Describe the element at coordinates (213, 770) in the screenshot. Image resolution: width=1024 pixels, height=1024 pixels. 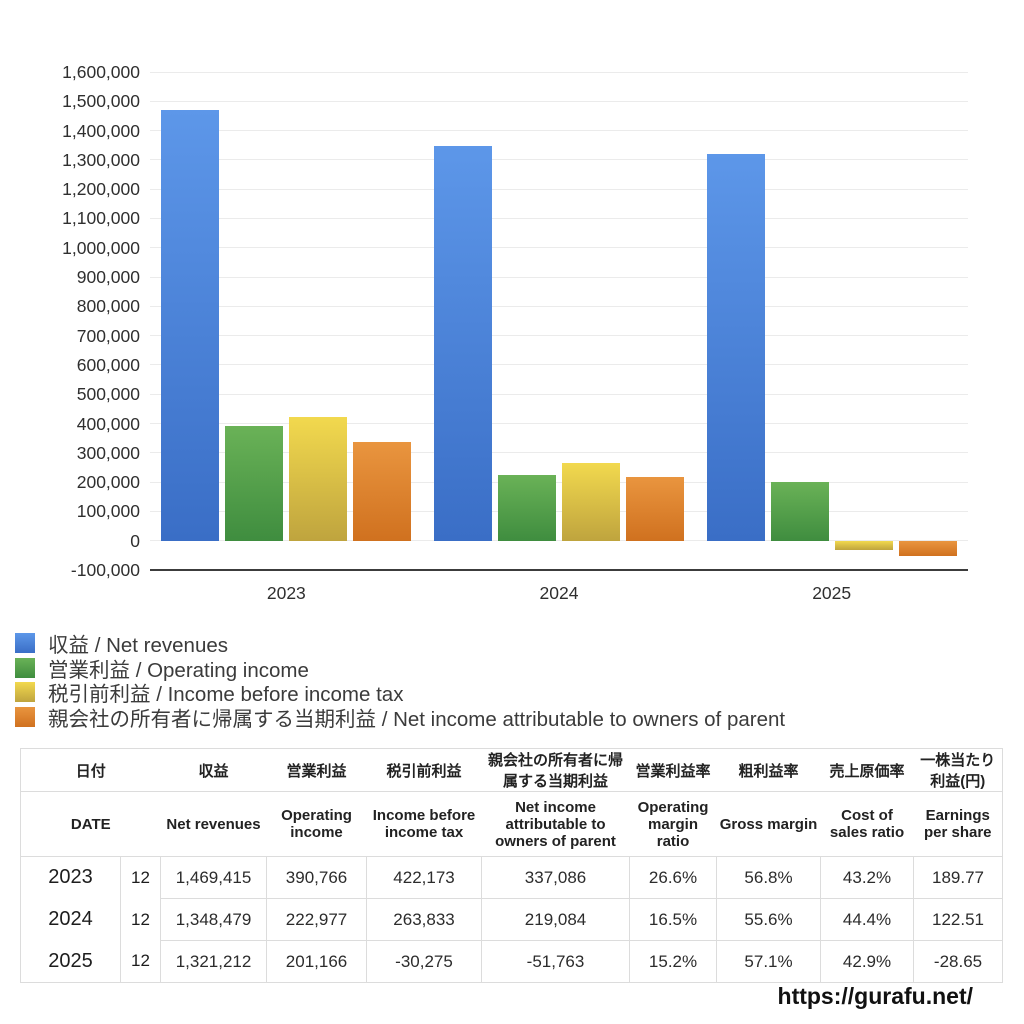
I see `column-header-ja-1: 収益` at that location.